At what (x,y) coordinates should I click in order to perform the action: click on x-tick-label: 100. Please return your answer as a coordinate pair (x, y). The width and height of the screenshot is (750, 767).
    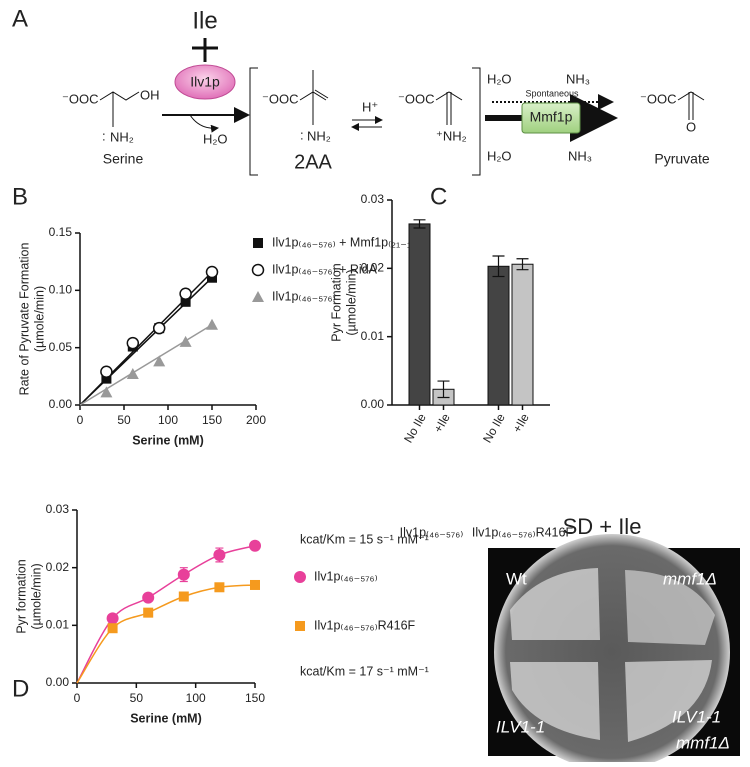
    Looking at the image, I should click on (196, 698).